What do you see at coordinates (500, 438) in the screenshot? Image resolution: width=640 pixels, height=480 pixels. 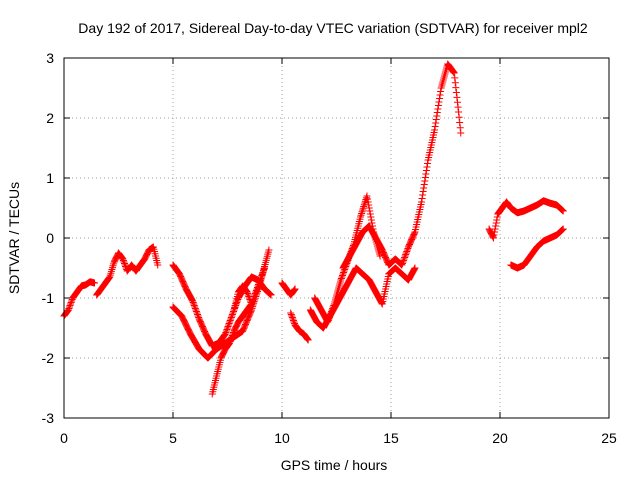 I see `x-tick-label: 20` at bounding box center [500, 438].